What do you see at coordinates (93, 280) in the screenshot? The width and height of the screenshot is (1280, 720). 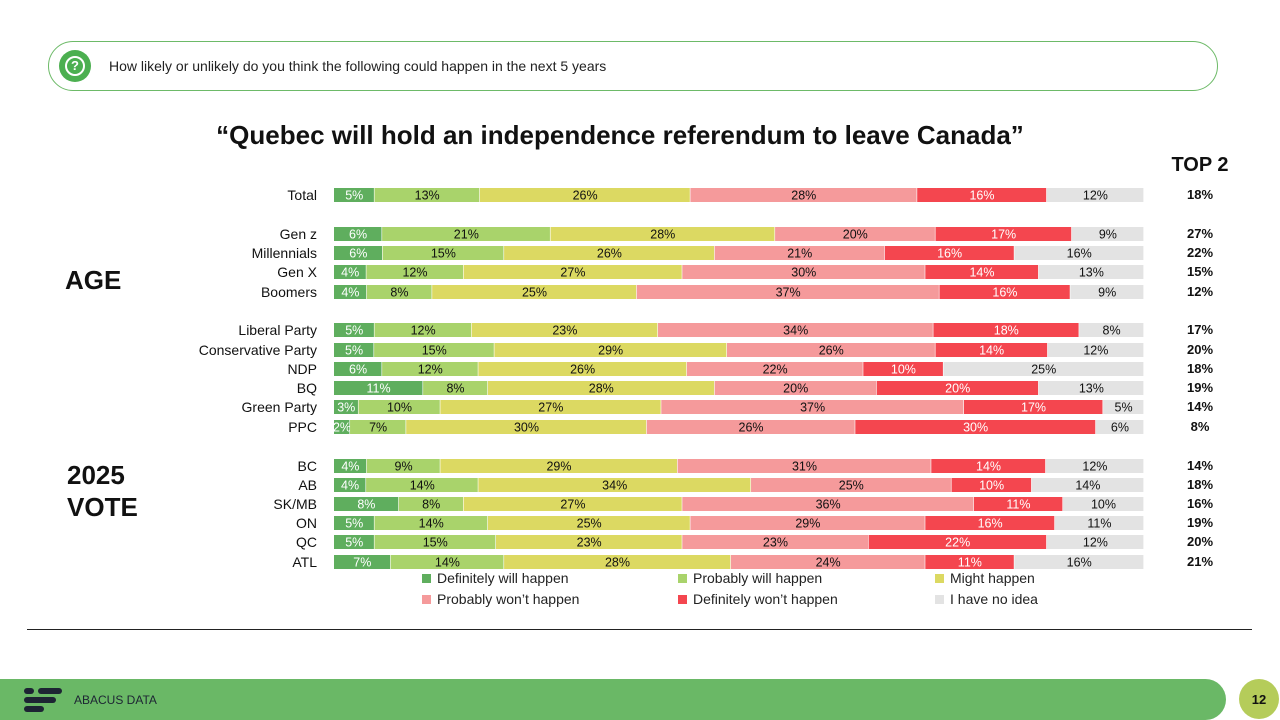 I see `group-label-age: AGE` at bounding box center [93, 280].